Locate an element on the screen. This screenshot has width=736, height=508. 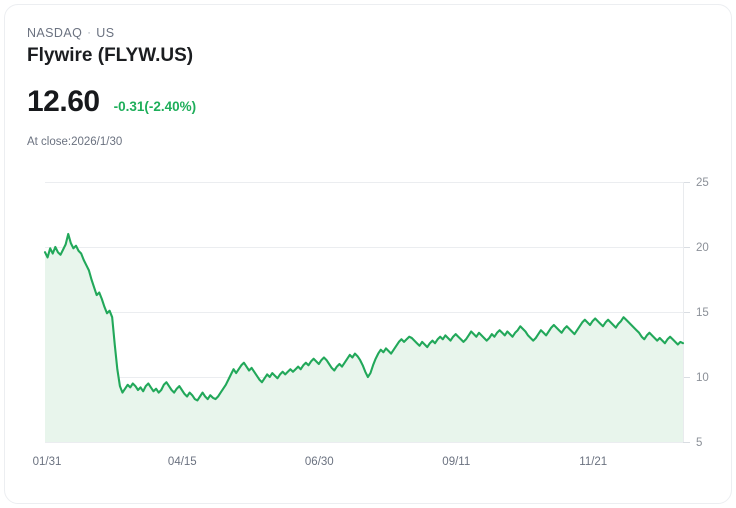
market-status: At close:2026/1/30 is located at coordinates (75, 142).